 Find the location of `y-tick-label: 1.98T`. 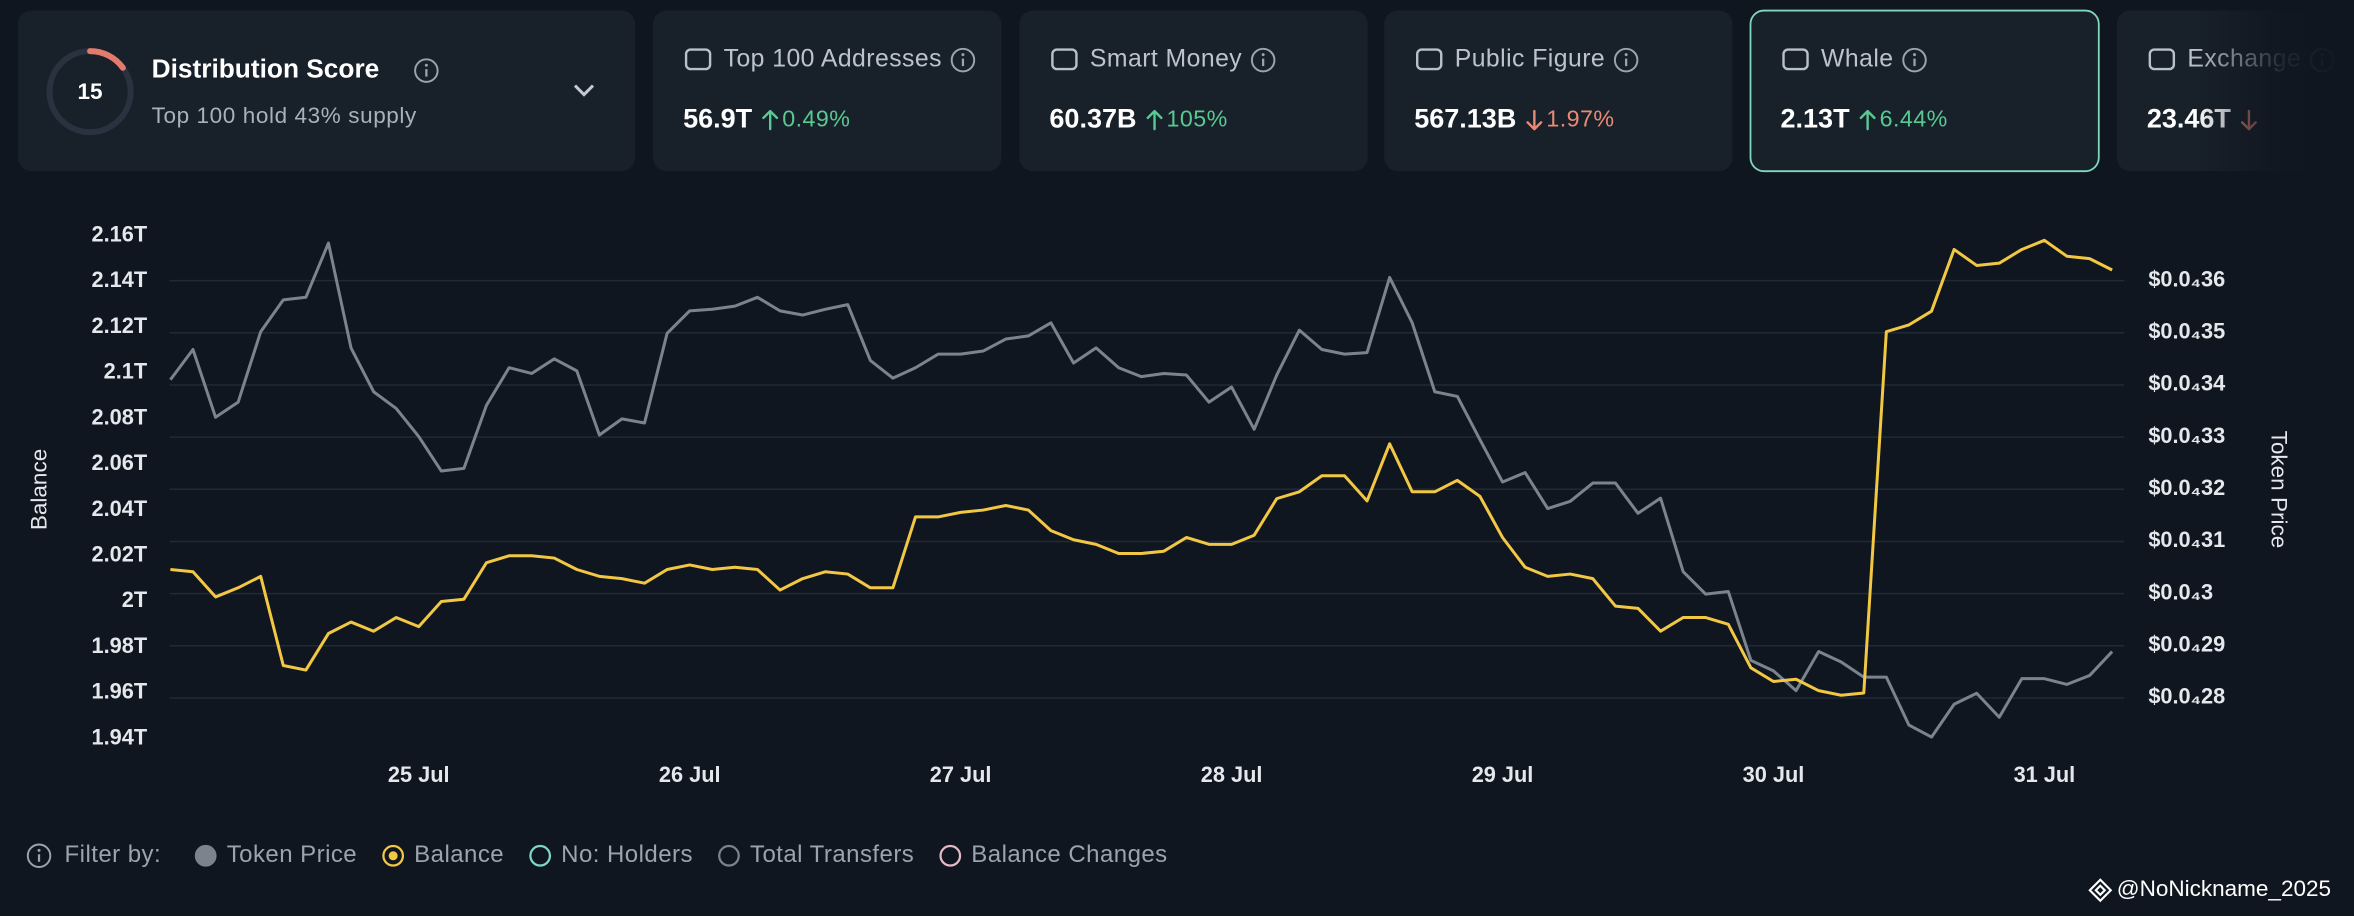

y-tick-label: 1.98T is located at coordinates (120, 645).